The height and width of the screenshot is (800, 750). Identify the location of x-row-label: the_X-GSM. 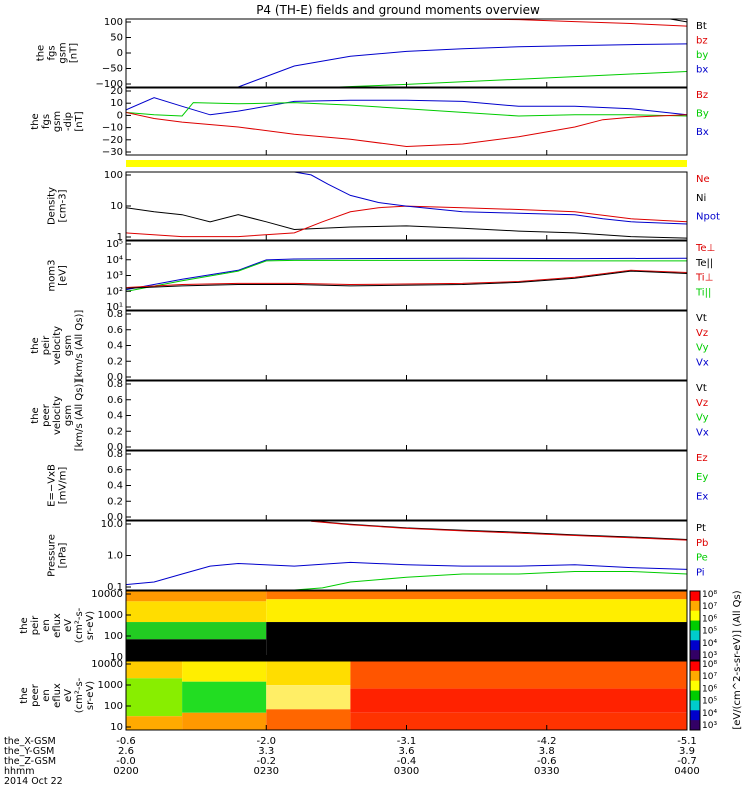
(30, 741).